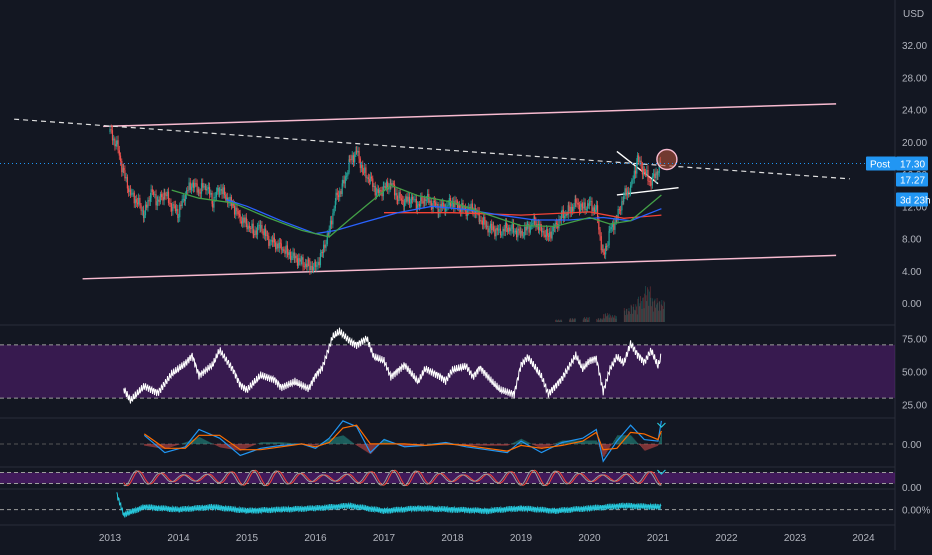 The width and height of the screenshot is (932, 555). I want to click on y-tick-label: 32.00, so click(914, 46).